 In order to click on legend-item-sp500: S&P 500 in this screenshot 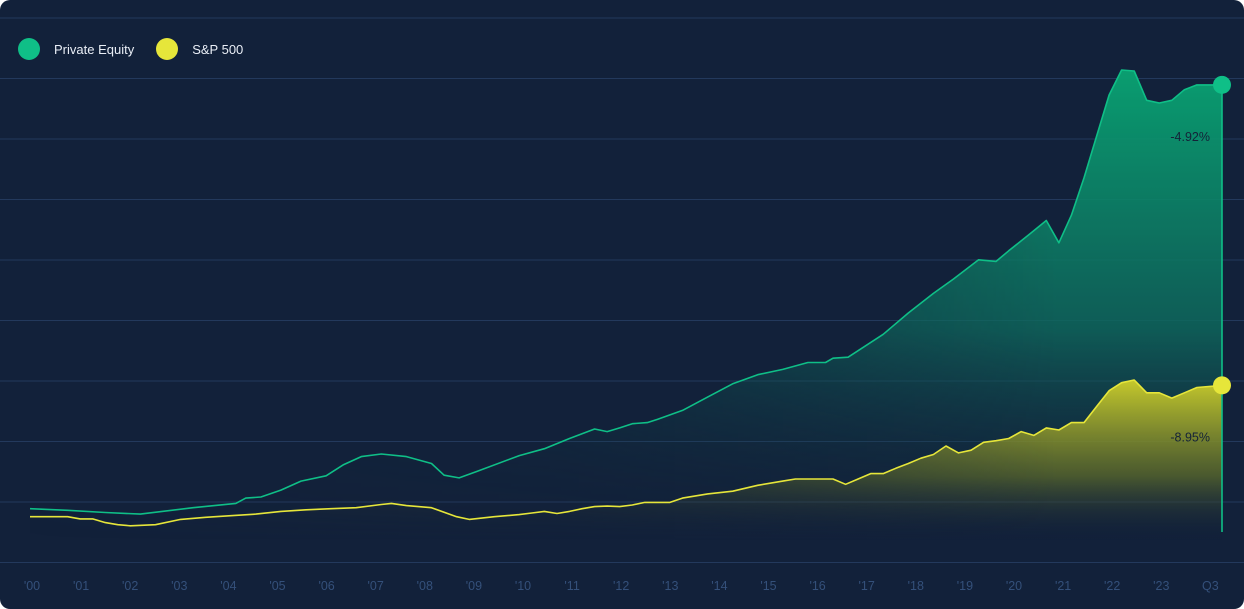, I will do `click(199, 49)`.